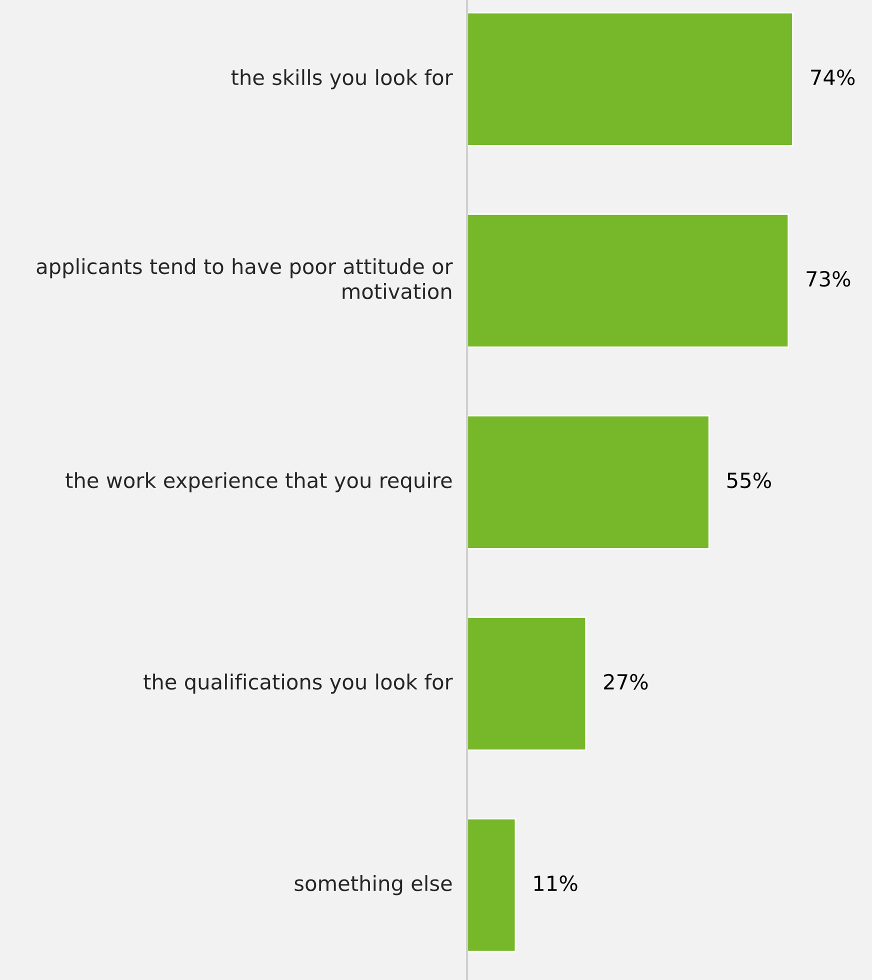  What do you see at coordinates (342, 79) in the screenshot?
I see `y-tick-label: the skills you look for` at bounding box center [342, 79].